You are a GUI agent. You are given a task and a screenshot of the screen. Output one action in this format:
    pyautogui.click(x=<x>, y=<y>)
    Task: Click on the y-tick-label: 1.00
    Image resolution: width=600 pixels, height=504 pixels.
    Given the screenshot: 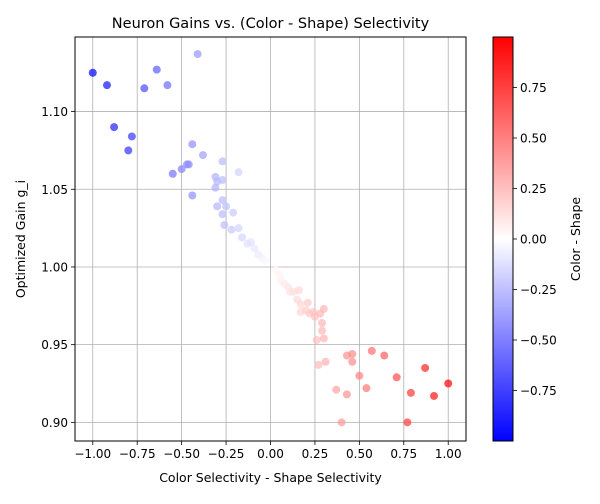 What is the action you would take?
    pyautogui.click(x=54, y=267)
    